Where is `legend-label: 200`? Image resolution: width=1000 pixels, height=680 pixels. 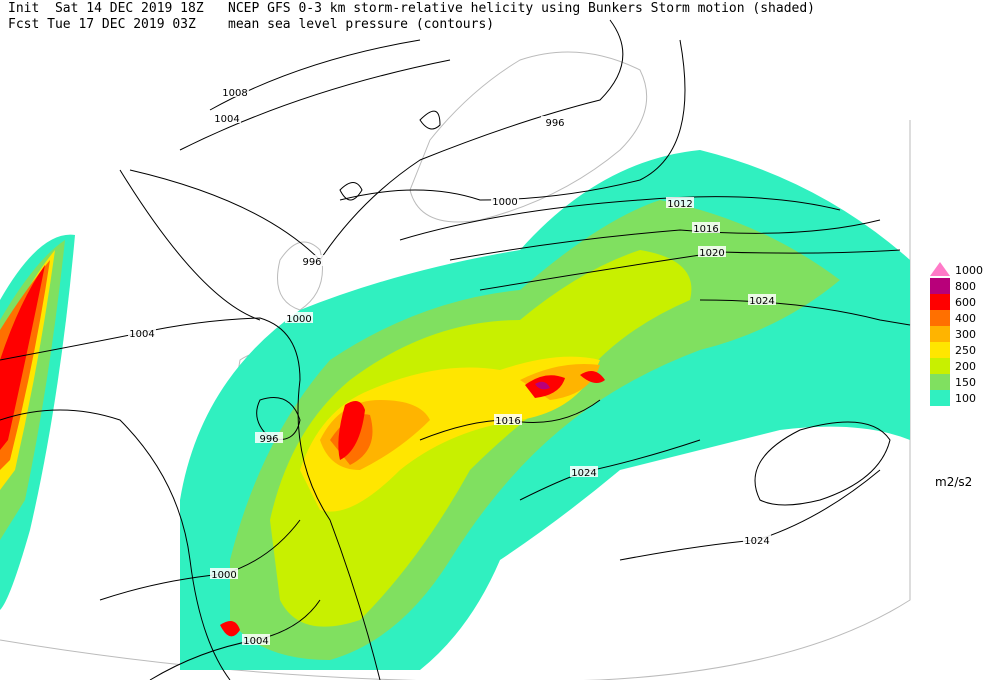
legend-label: 200 is located at coordinates (965, 366).